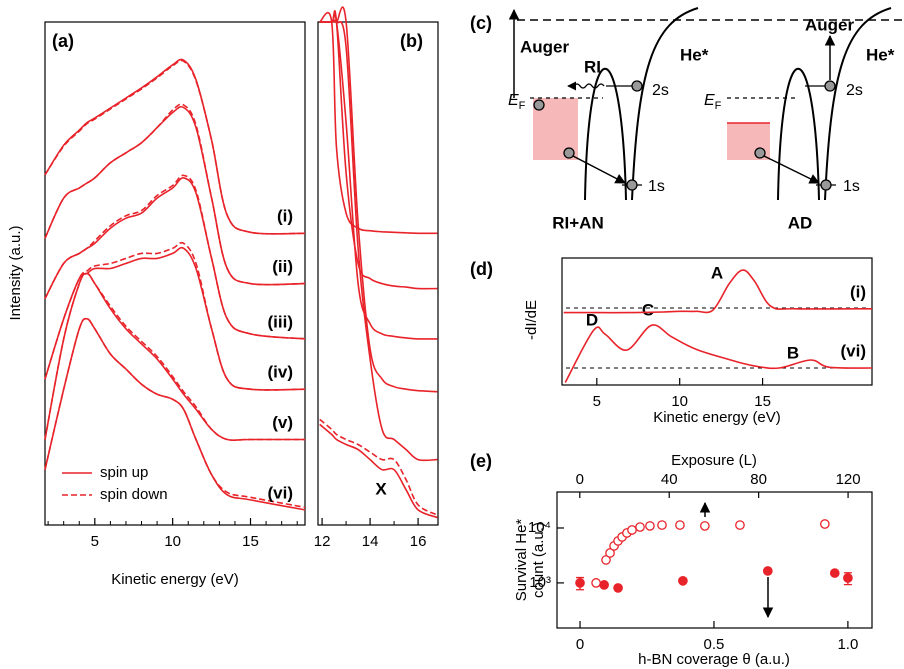 This screenshot has width=904, height=669. Describe the element at coordinates (577, 222) in the screenshot. I see `caption: RI+AN` at that location.